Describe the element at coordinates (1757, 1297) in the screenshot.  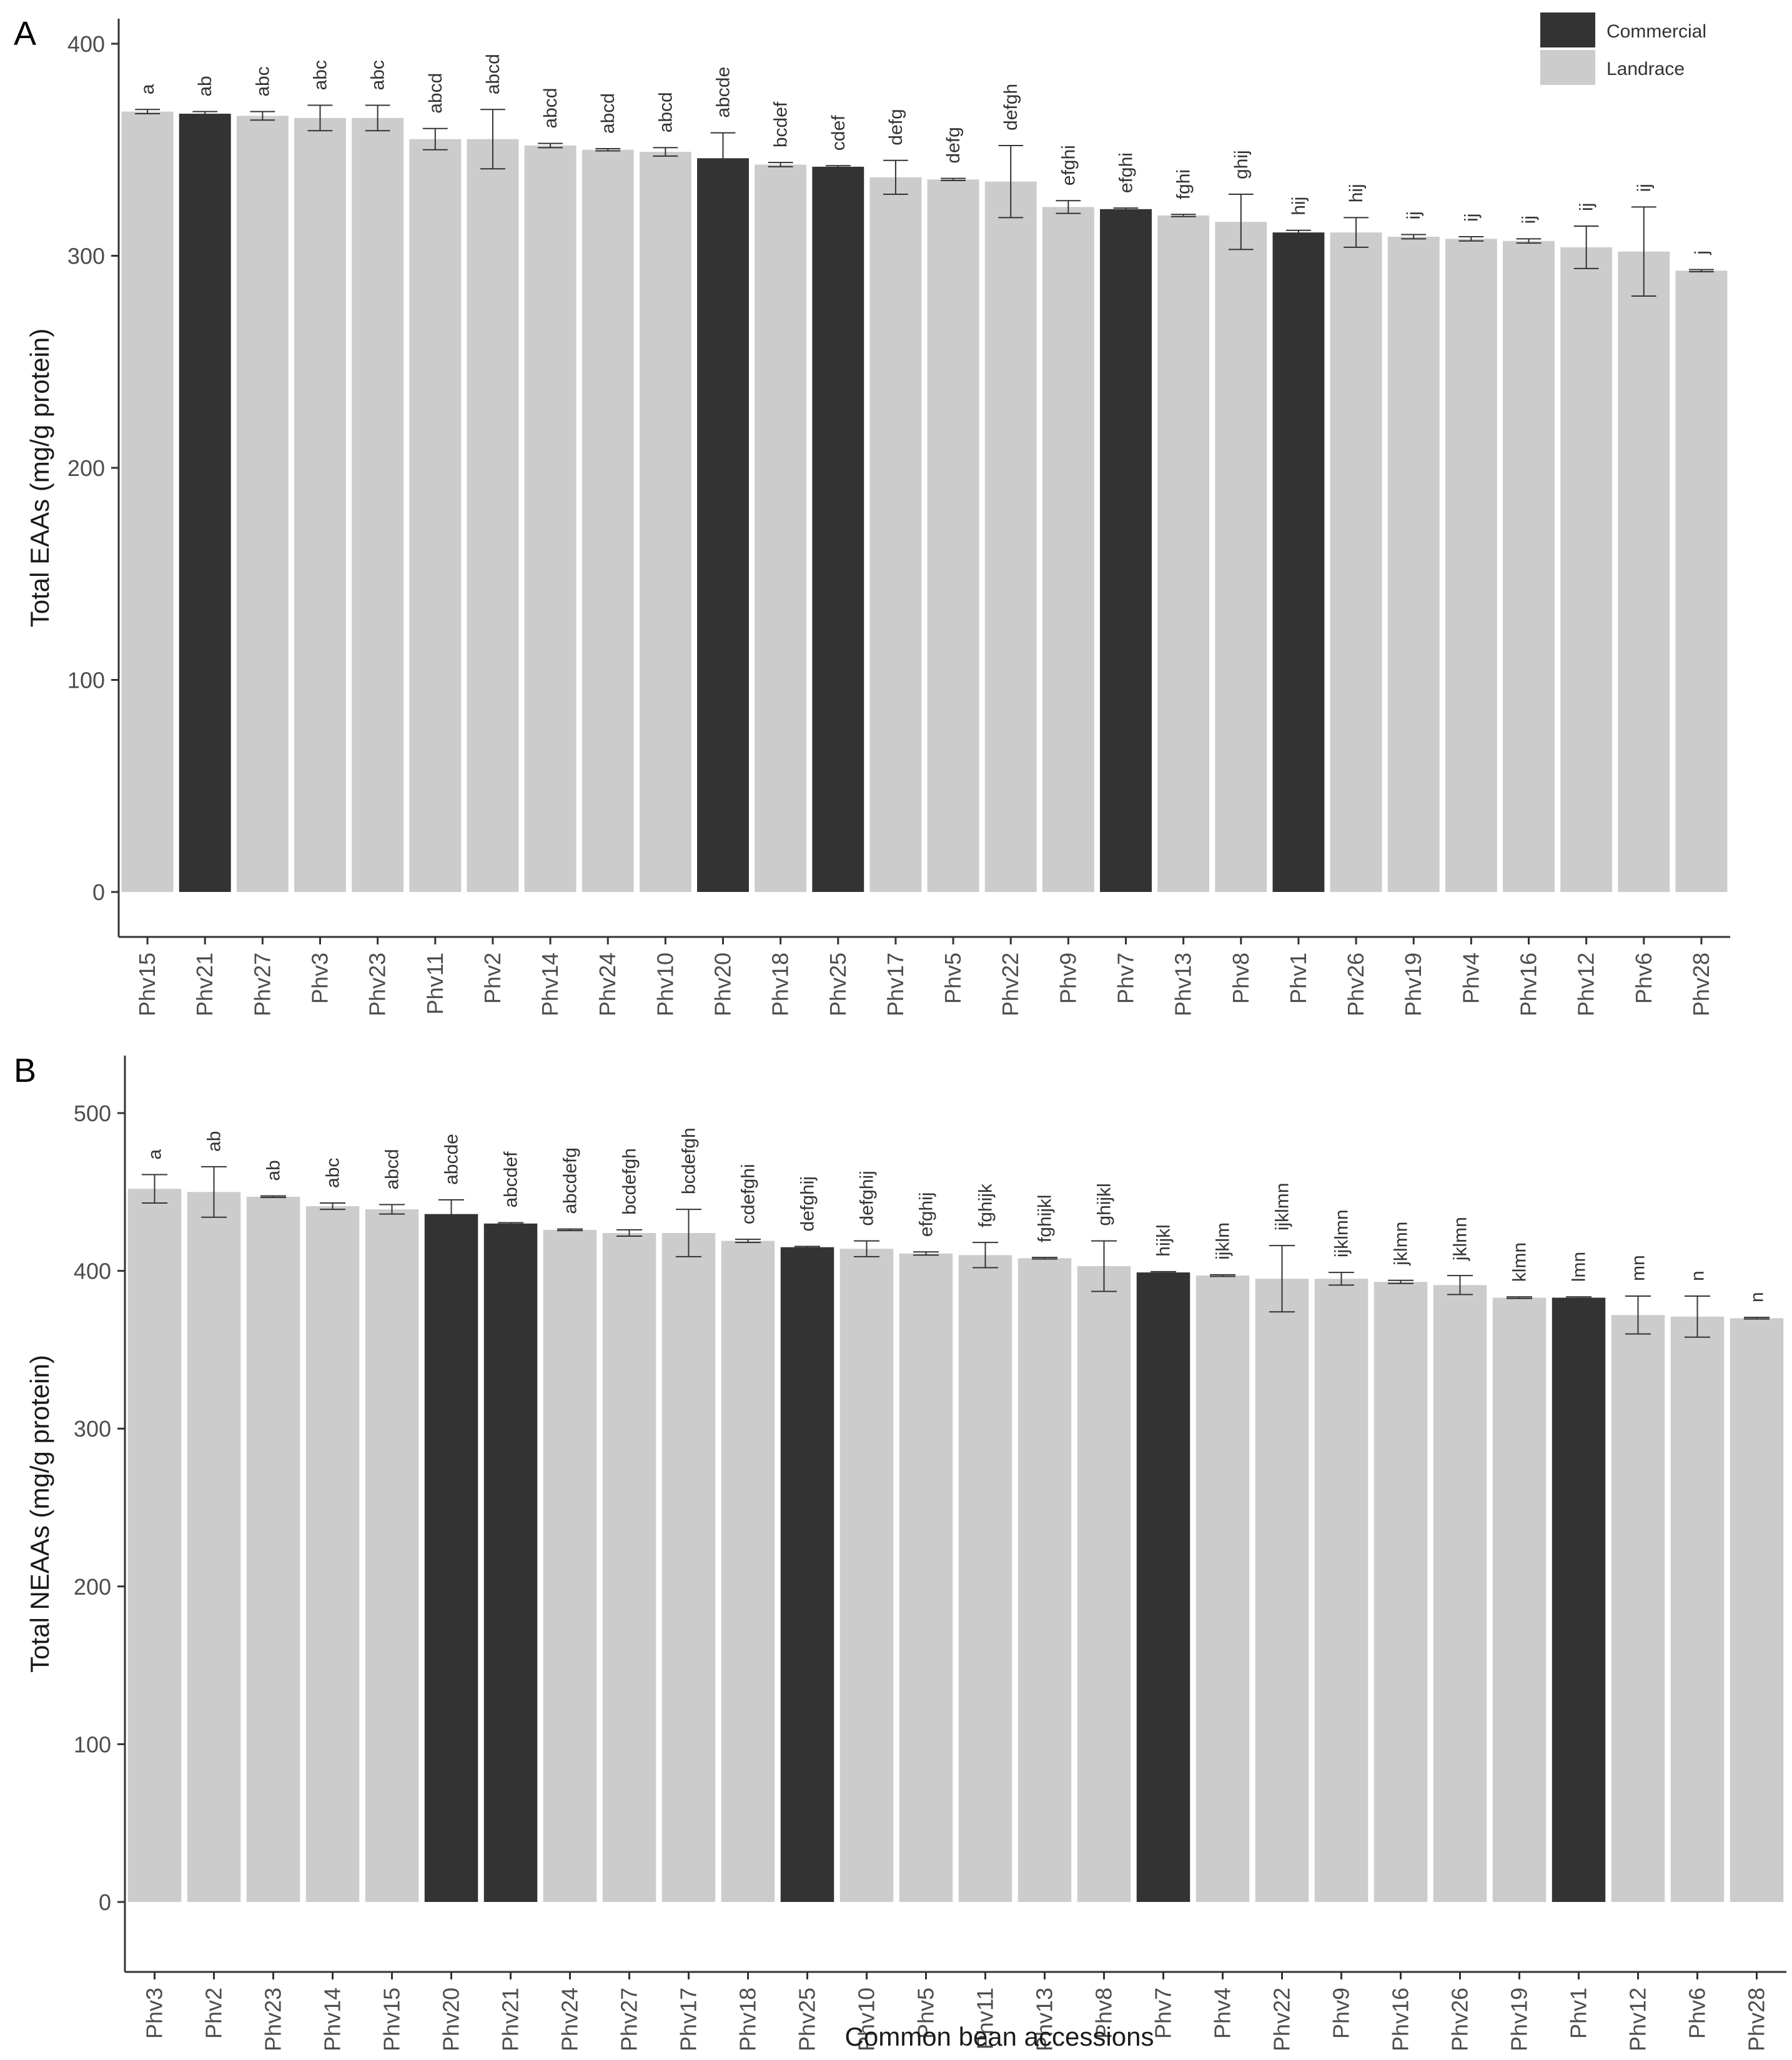
I see `significance-label: n` at that location.